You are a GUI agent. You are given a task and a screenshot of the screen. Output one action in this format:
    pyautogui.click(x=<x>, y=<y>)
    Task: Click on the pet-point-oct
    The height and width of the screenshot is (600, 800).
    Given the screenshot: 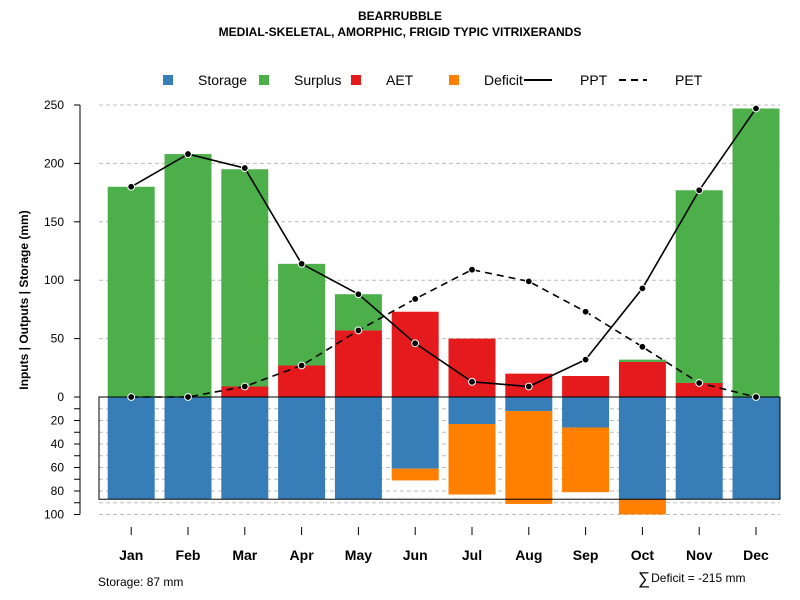 What is the action you would take?
    pyautogui.click(x=642, y=346)
    